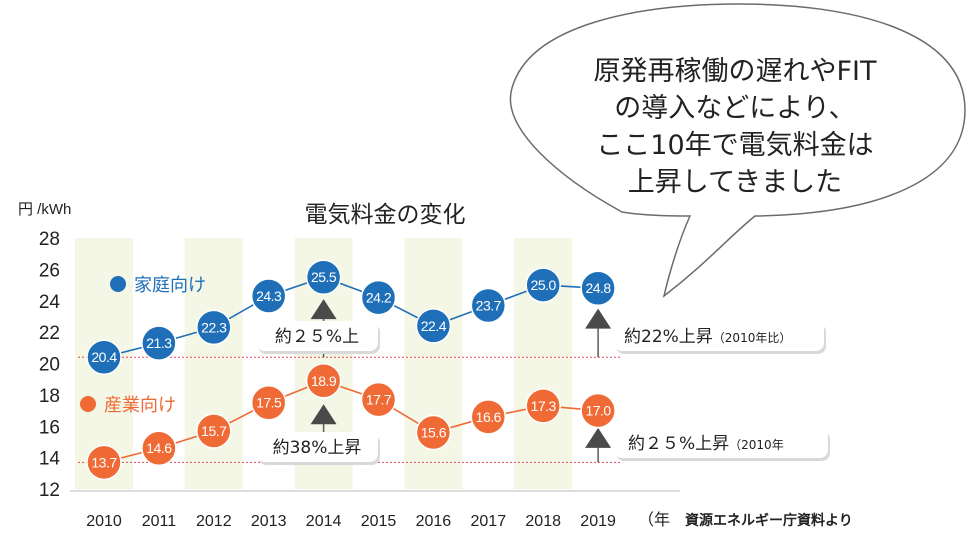 This screenshot has height=544, width=980. What do you see at coordinates (351, 317) in the screenshot?
I see `series-line` at bounding box center [351, 317].